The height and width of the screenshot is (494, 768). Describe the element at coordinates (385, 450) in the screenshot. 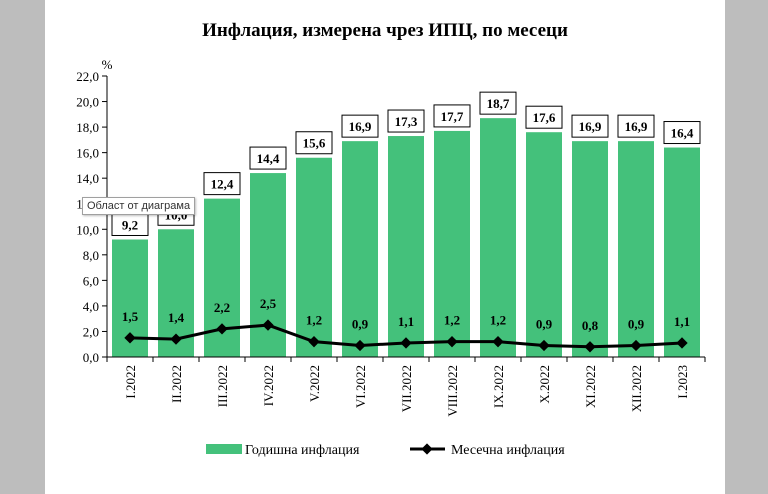

I see `legend: Годишна инфлация Месечна инфлация` at that location.